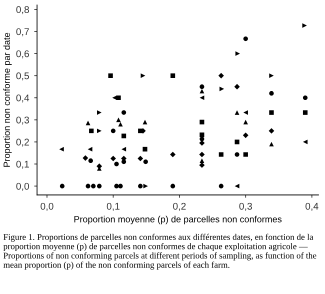 This screenshot has width=325, height=294. What do you see at coordinates (22, 54) in the screenshot?
I see `y-tick-label: 0,6` at bounding box center [22, 54].